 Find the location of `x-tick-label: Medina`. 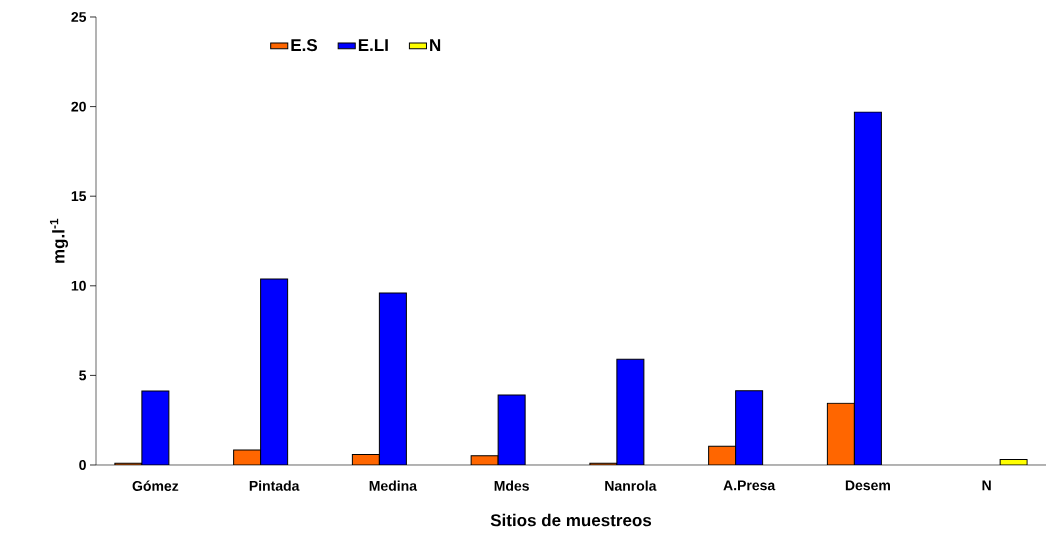

x-tick-label: Medina is located at coordinates (393, 485).